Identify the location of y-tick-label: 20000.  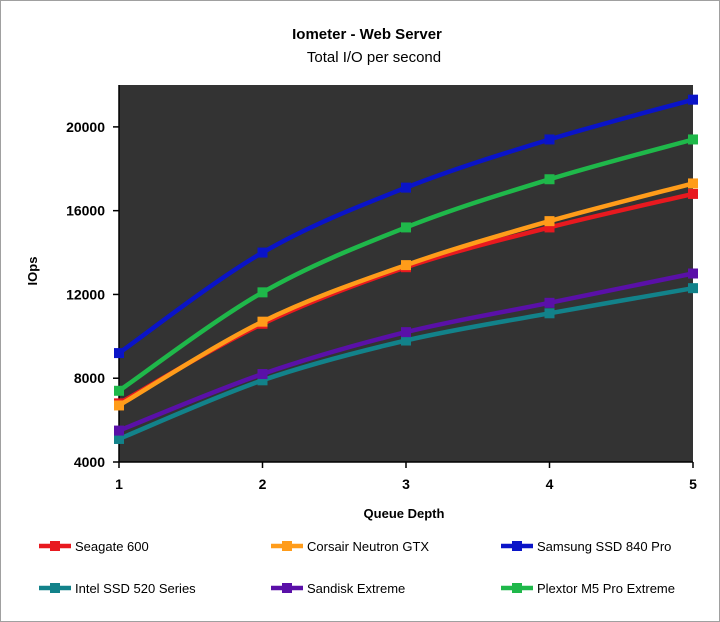
(85, 127).